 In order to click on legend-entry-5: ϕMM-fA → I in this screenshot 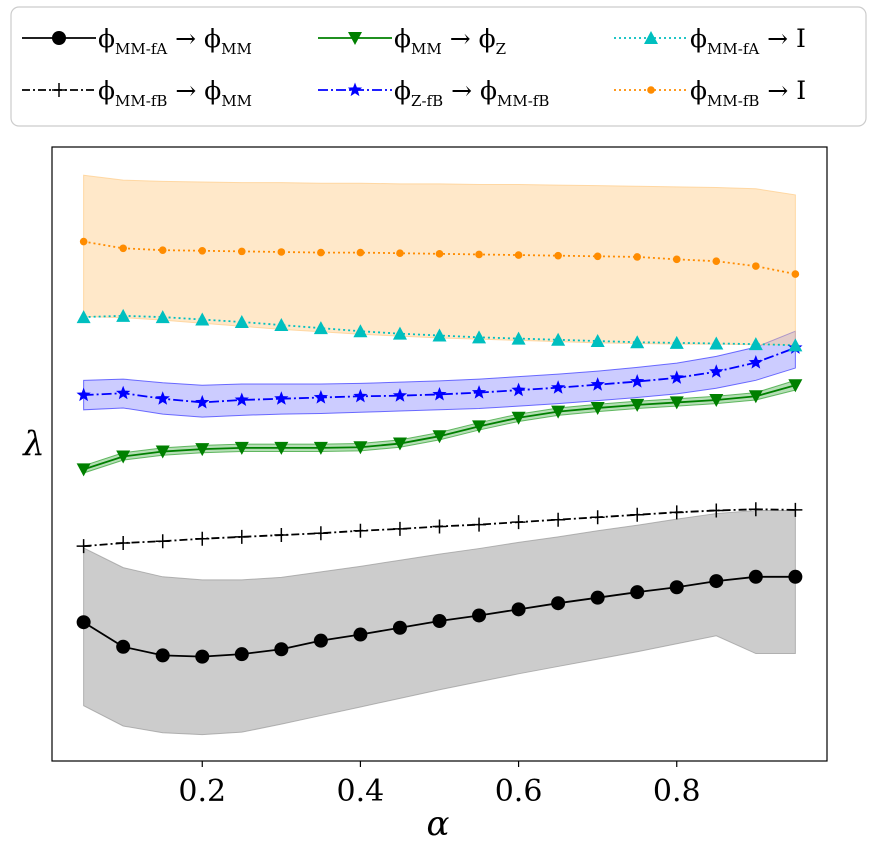, I will do `click(710, 41)`.